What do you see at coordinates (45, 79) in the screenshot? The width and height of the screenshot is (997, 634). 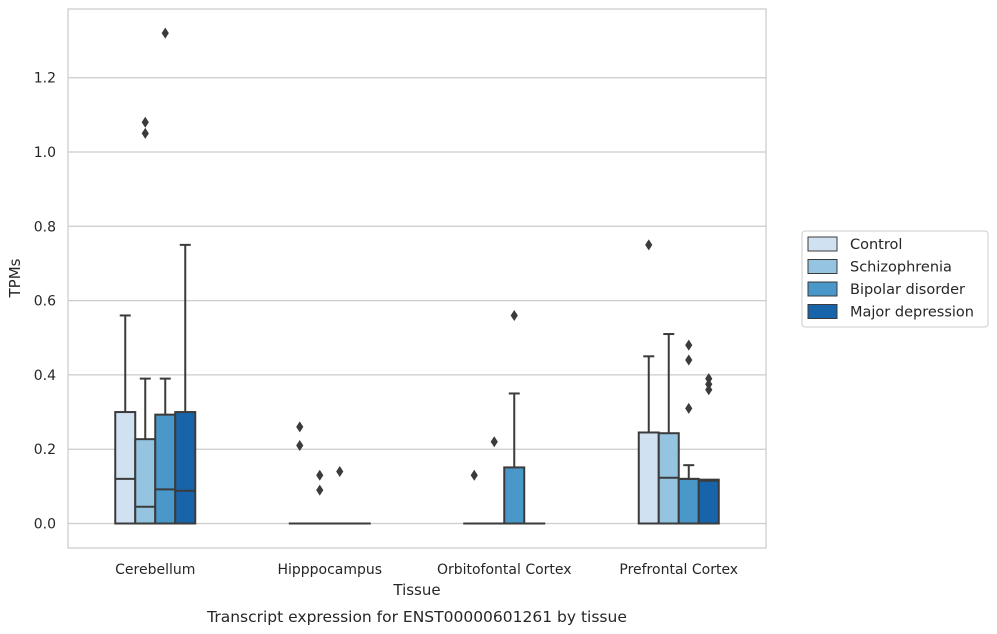 I see `y-tick-label: 1.2` at bounding box center [45, 79].